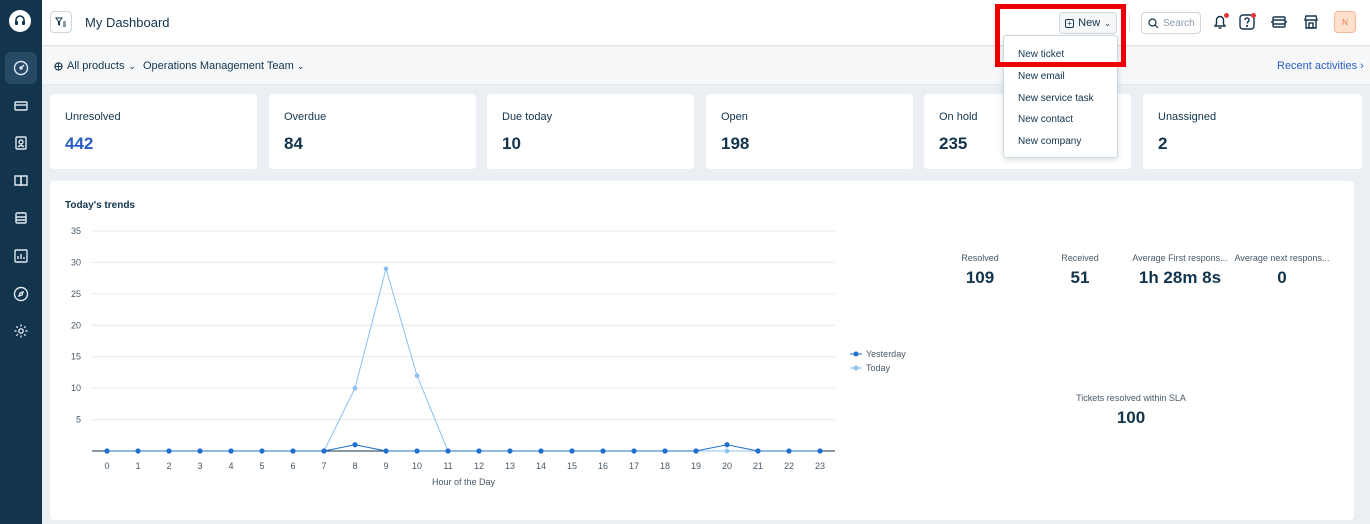 Image resolution: width=1370 pixels, height=524 pixels. I want to click on y-tick-label: 10, so click(76, 388).